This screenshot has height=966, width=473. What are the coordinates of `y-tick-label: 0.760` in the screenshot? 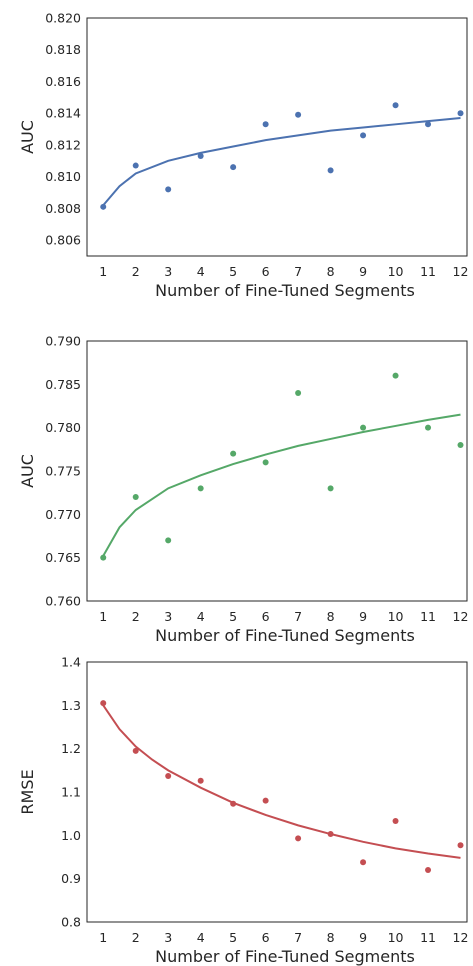 It's located at (63, 601).